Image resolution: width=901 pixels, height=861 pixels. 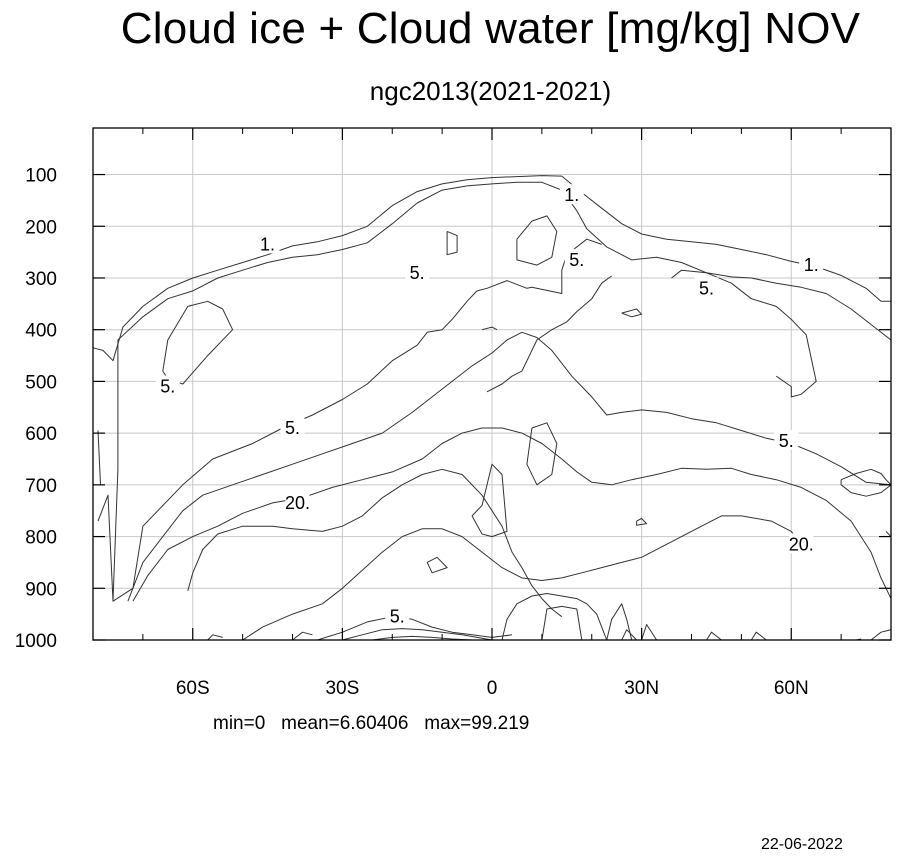 What do you see at coordinates (41, 538) in the screenshot?
I see `y-tick-label: 800` at bounding box center [41, 538].